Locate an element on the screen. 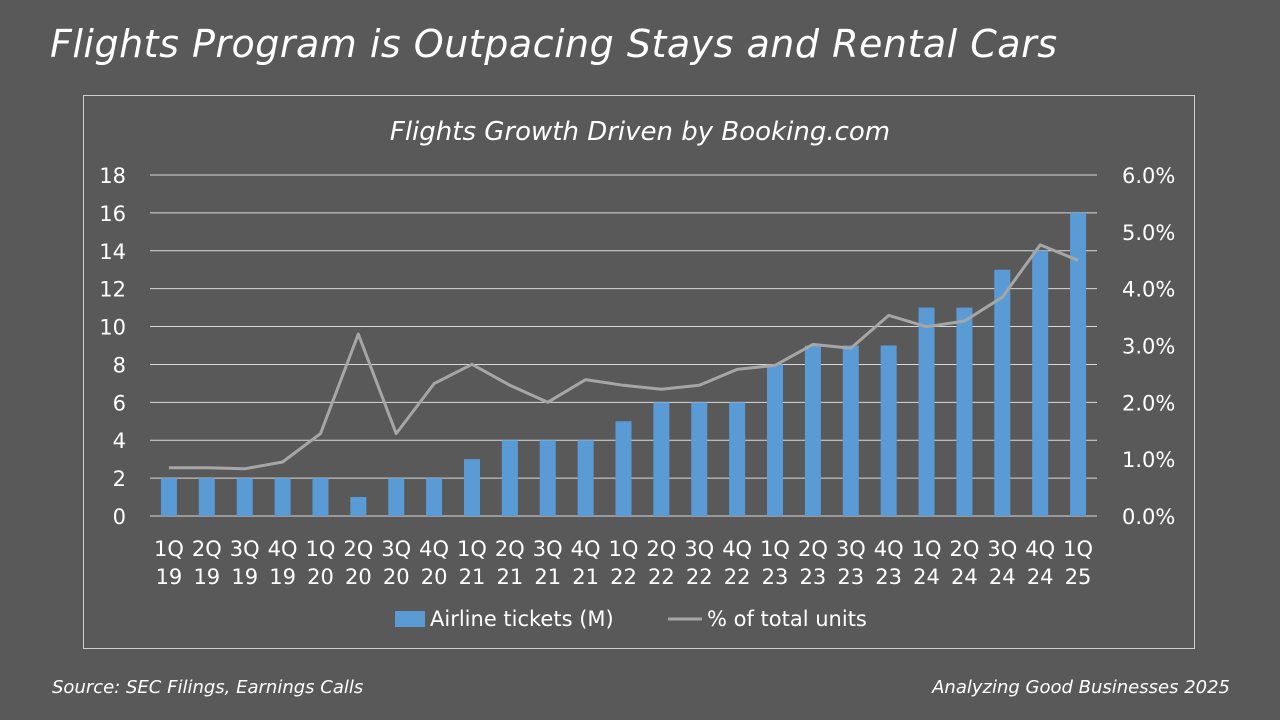 The image size is (1280, 720). left-tick-label: 12 is located at coordinates (112, 290).